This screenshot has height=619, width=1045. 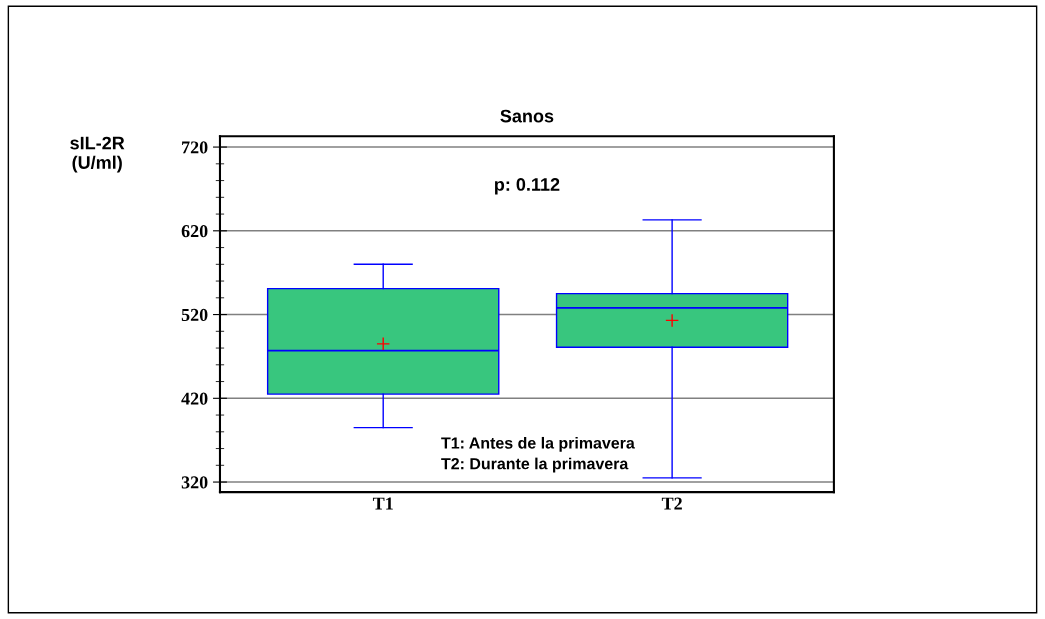 I want to click on y-tick-label: 520, so click(x=194, y=314).